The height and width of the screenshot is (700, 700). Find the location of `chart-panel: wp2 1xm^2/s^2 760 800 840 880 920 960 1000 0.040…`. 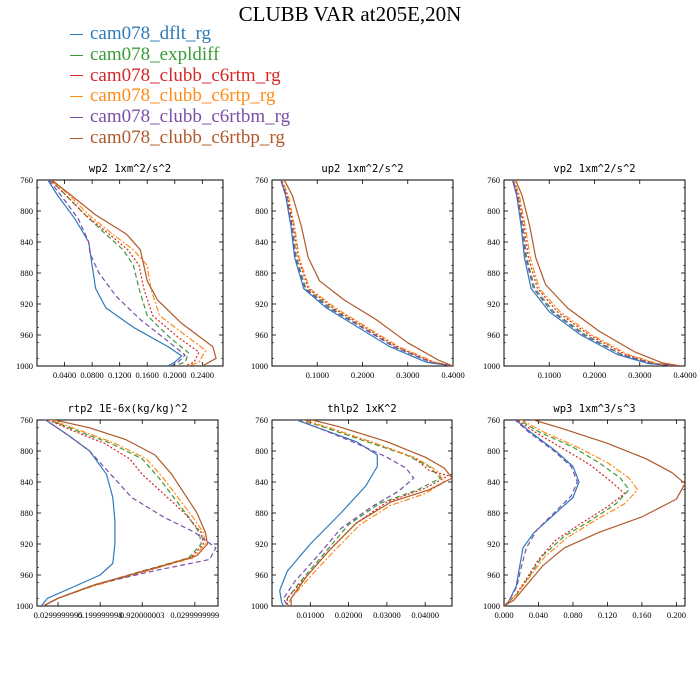

chart-panel: wp2 1xm^2/s^2 760 800 840 880 920 960 1000 0.040… is located at coordinates (120, 271).